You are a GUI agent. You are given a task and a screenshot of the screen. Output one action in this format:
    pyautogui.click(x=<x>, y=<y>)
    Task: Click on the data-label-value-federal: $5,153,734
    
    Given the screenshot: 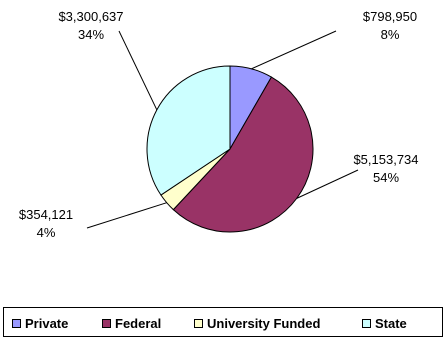 What is the action you would take?
    pyautogui.click(x=385, y=159)
    